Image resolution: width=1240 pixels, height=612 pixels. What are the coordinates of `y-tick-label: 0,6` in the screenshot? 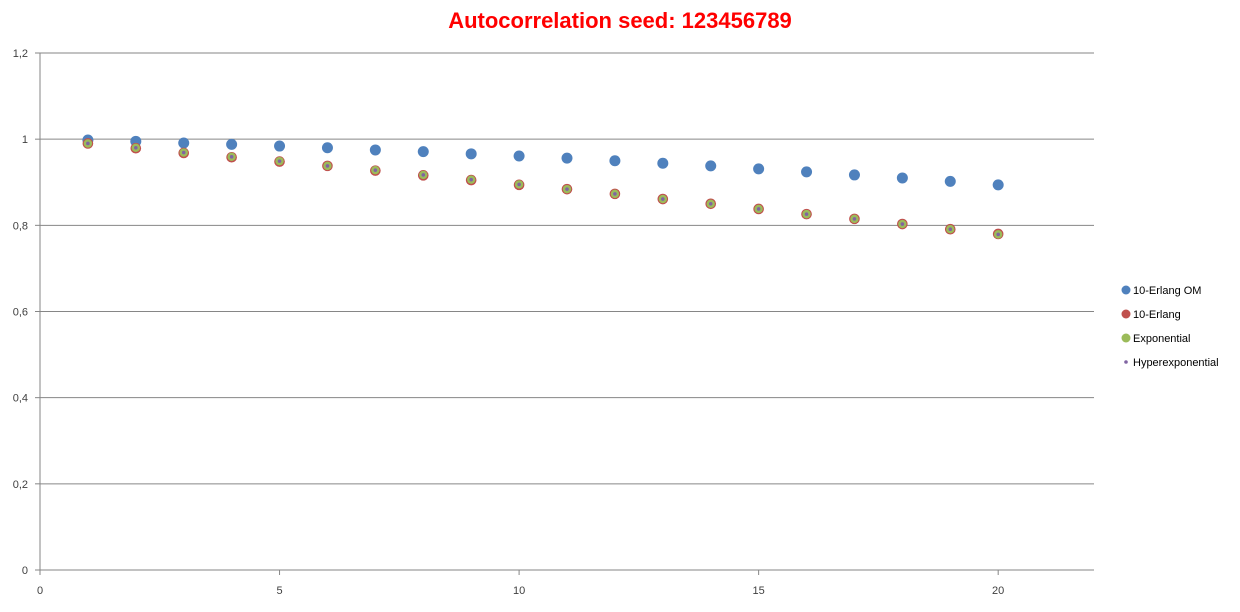 It's located at (20, 313).